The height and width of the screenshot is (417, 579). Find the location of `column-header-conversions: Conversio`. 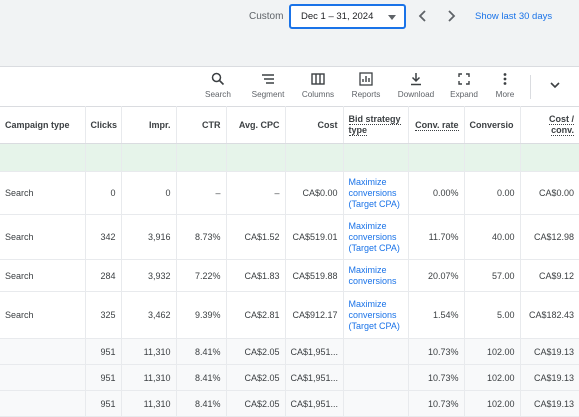

column-header-conversions: Conversio is located at coordinates (492, 125).